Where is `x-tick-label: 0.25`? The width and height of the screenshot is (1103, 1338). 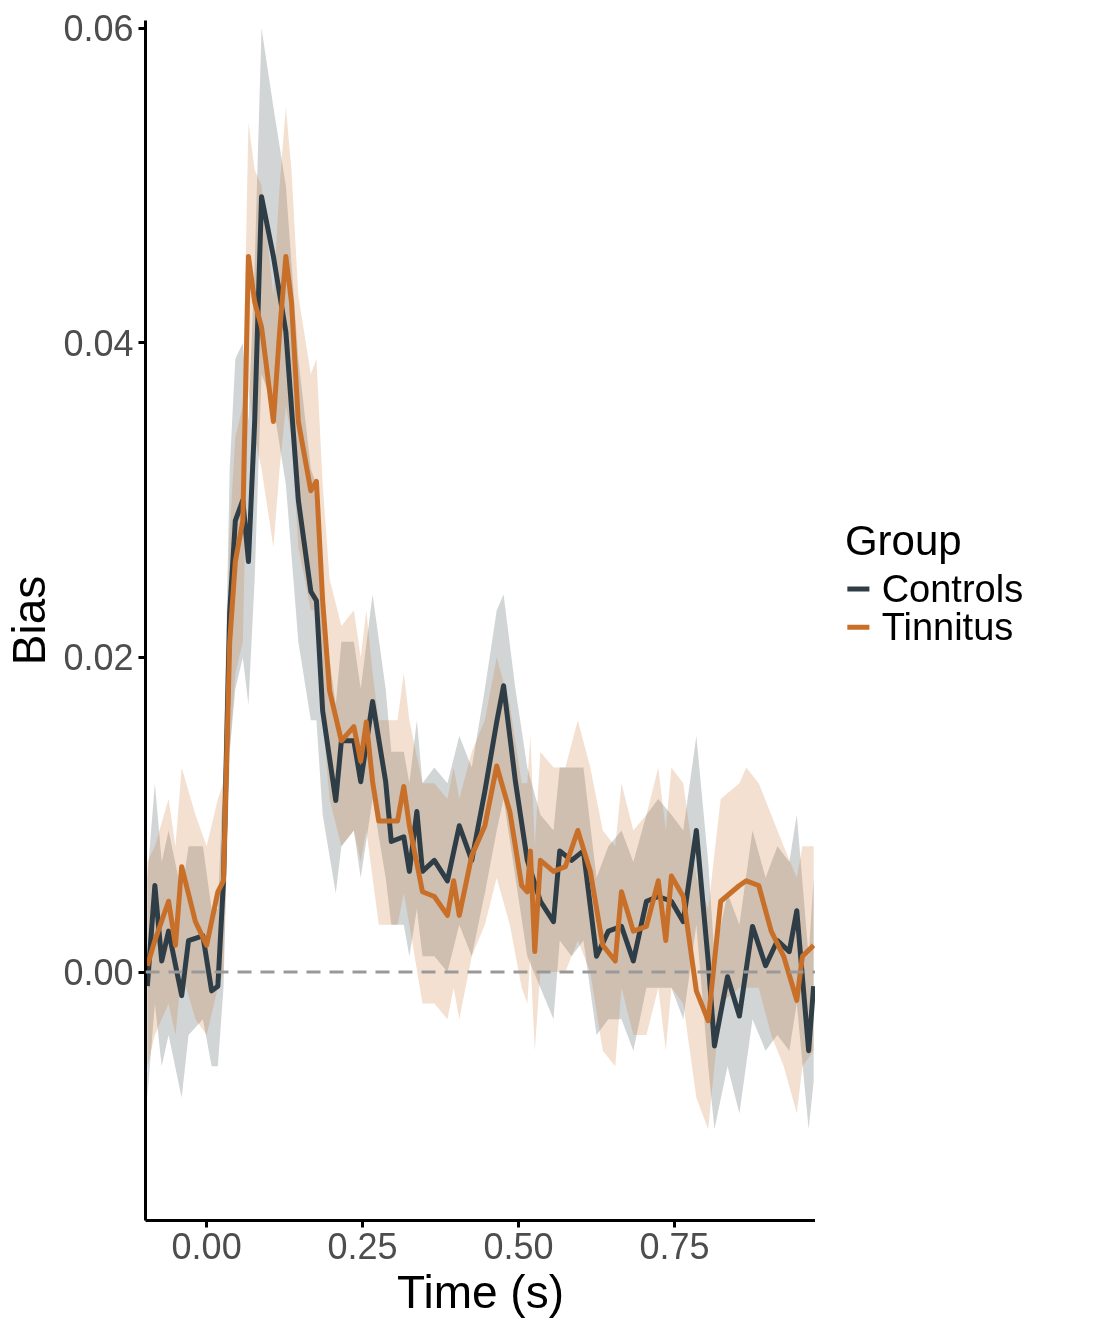 x-tick-label: 0.25 is located at coordinates (362, 1246).